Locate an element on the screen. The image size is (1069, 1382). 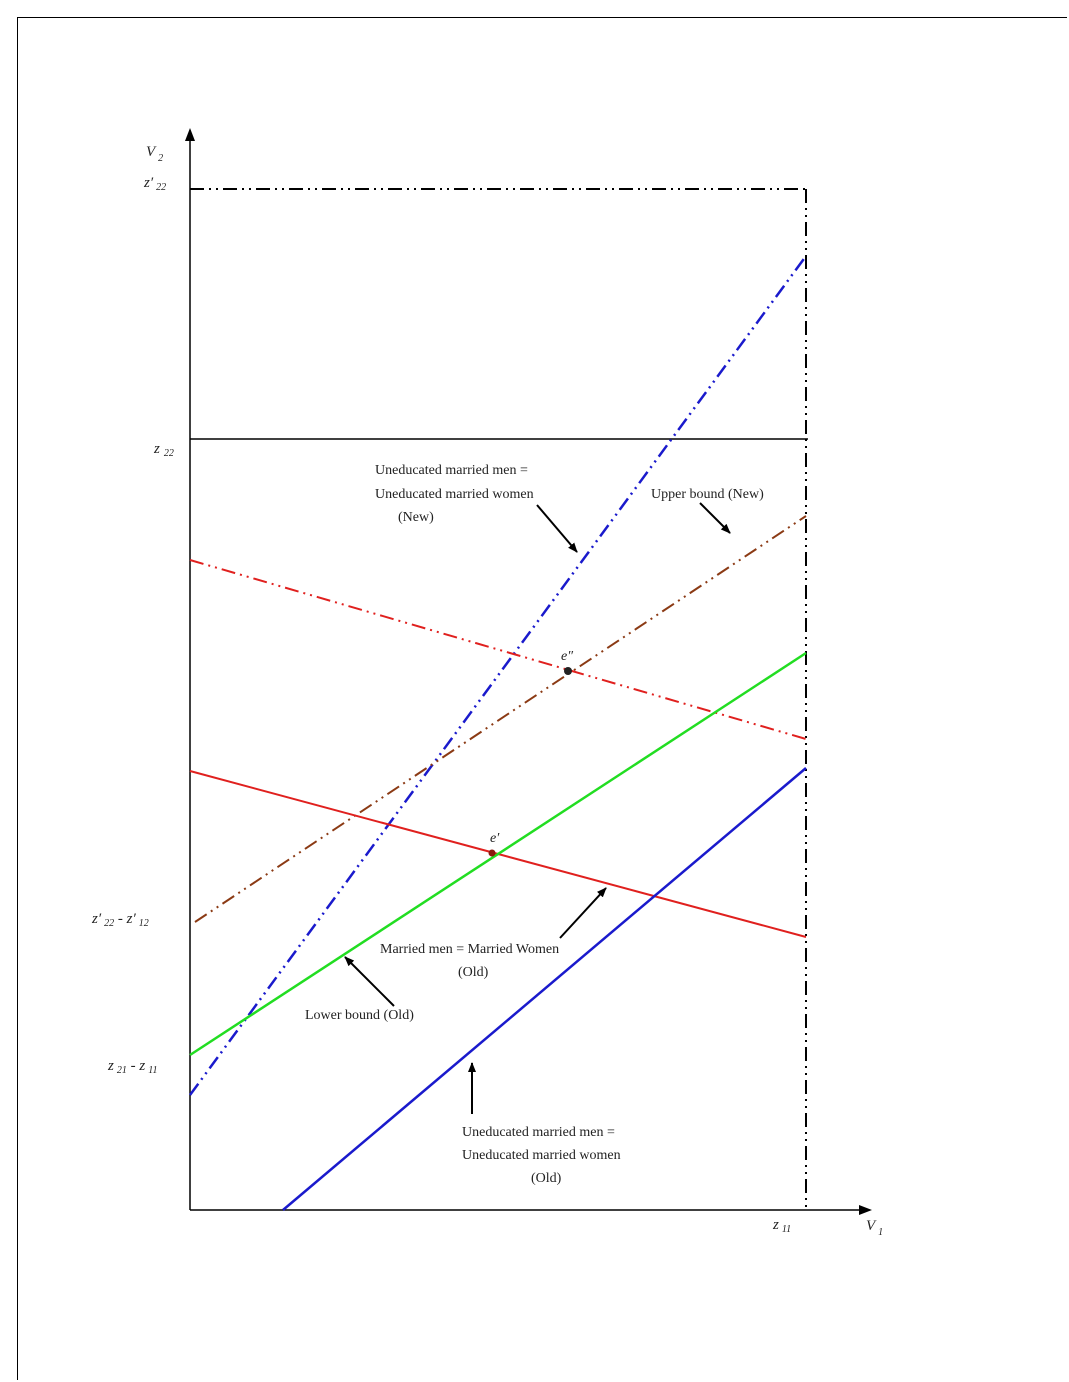
tick-z-prime-22: z′ 22 is located at coordinates (154, 184).